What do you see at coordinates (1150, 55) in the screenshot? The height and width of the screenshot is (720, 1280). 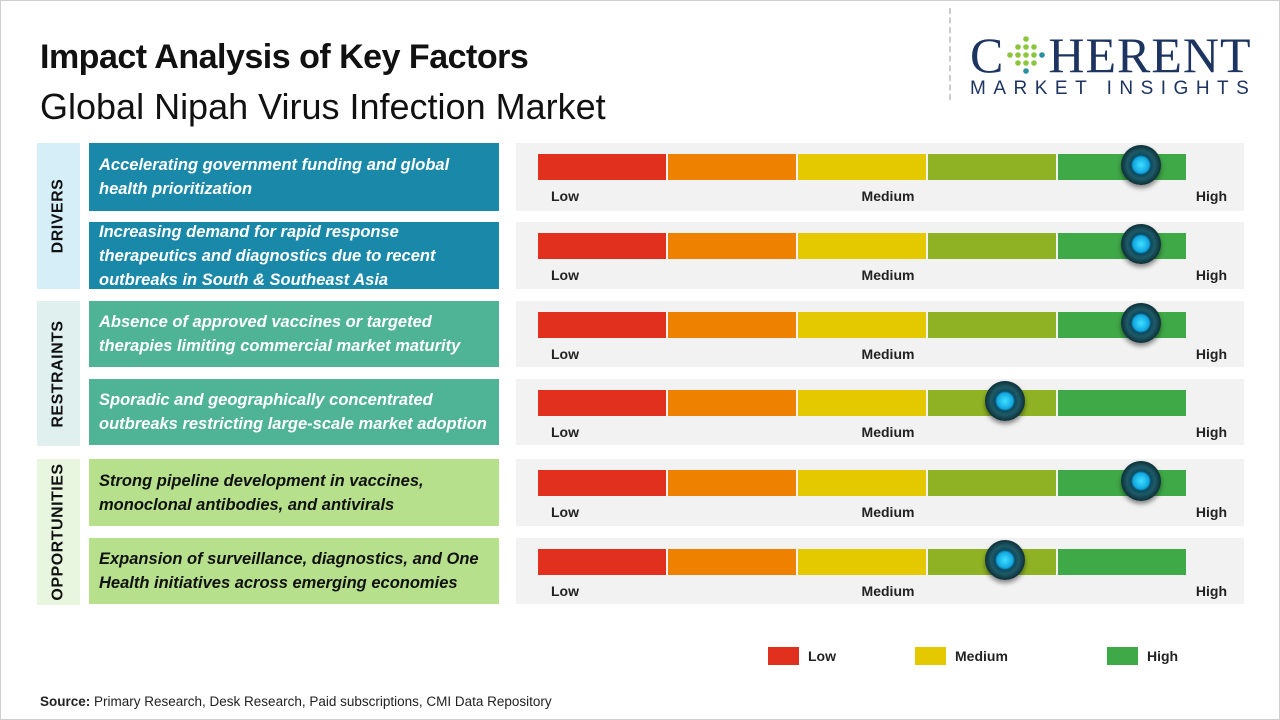 I see `logo-word: HERENT` at bounding box center [1150, 55].